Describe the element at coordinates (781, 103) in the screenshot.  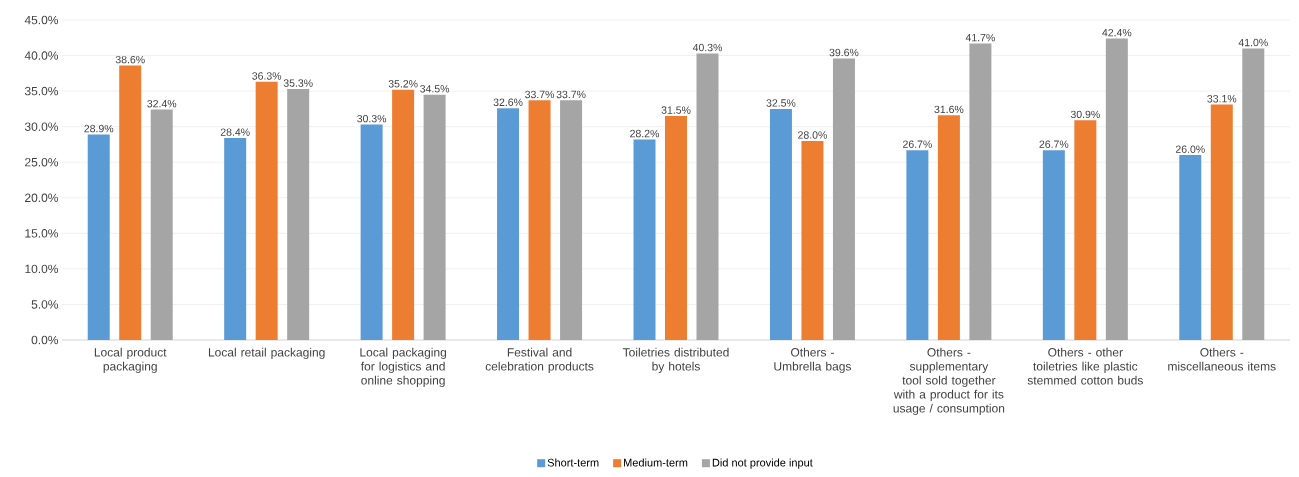
I see `data-label: 32.5%` at that location.